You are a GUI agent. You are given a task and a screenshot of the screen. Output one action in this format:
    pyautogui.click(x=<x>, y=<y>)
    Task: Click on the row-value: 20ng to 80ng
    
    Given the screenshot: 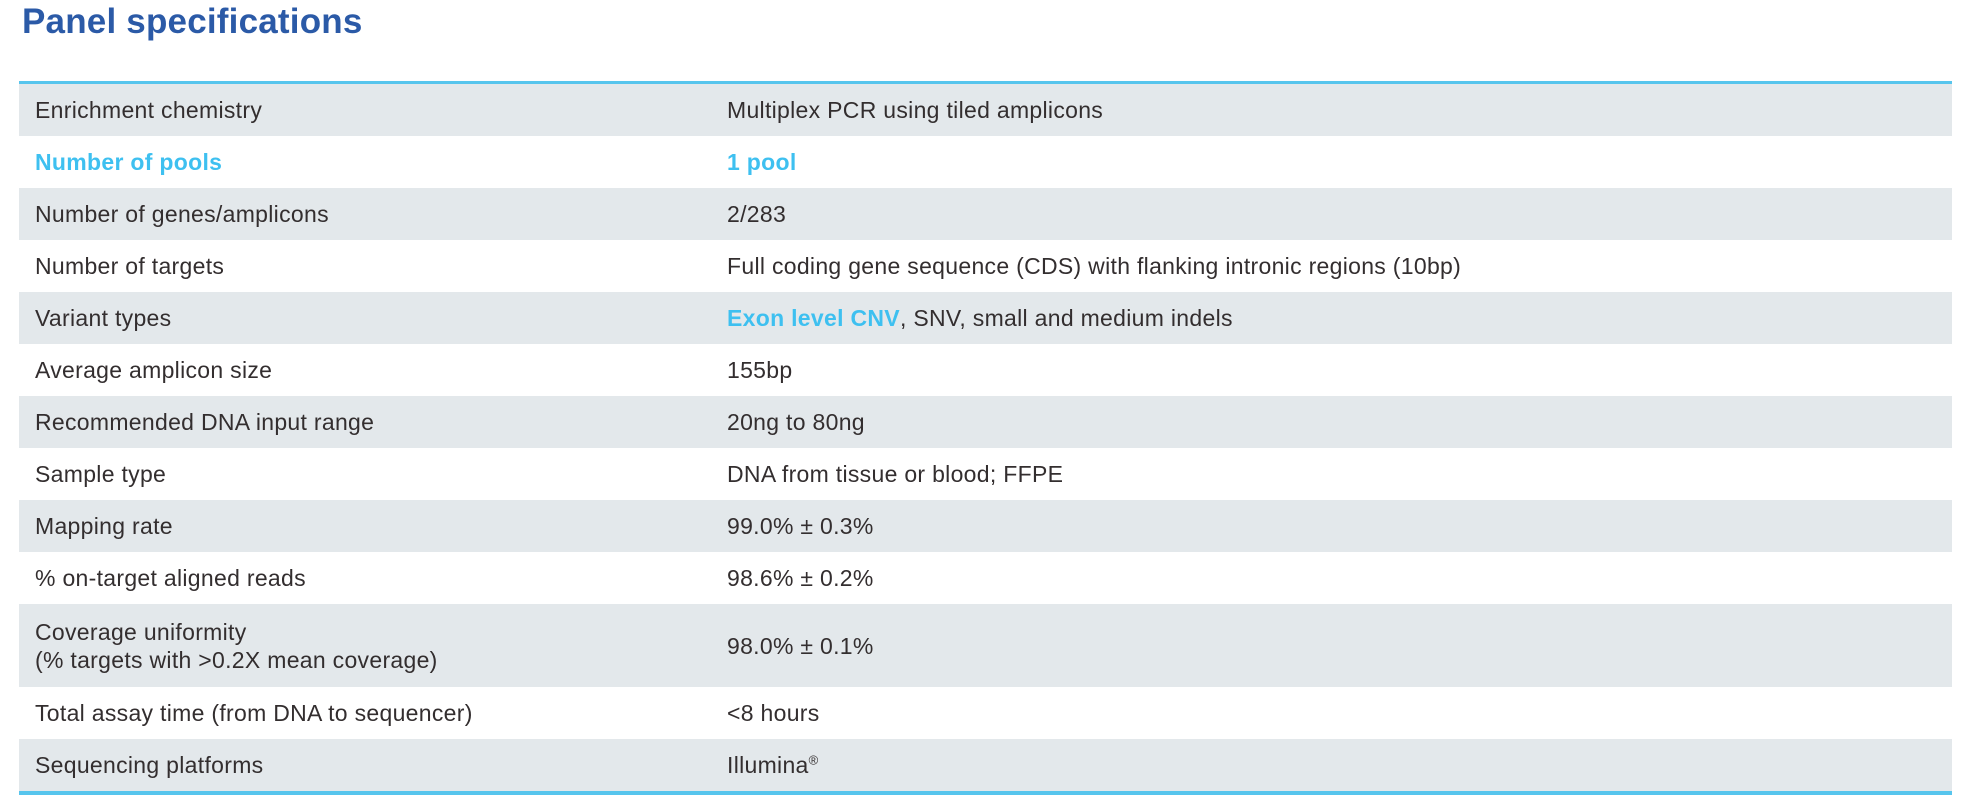 What is the action you would take?
    pyautogui.click(x=1339, y=422)
    